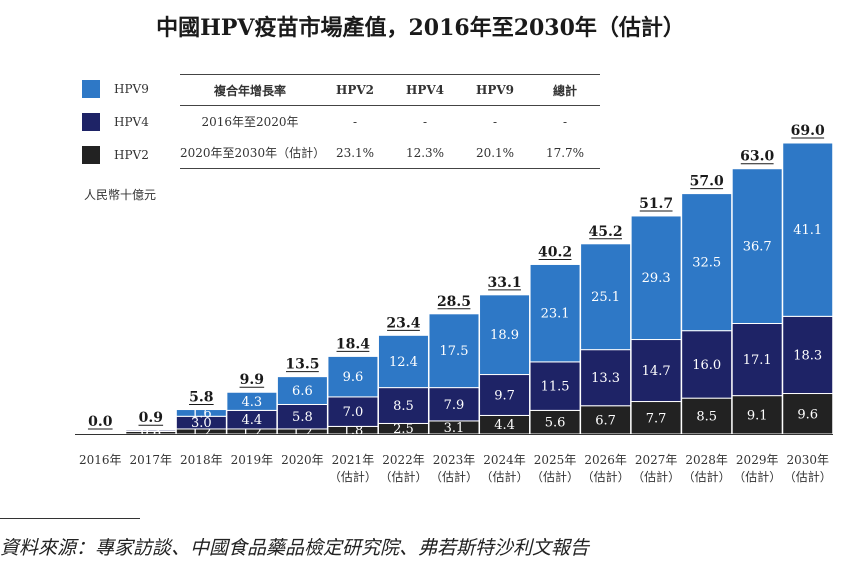 The image size is (841, 568). I want to click on legend-item-hpv4: HPV4, so click(115, 122).